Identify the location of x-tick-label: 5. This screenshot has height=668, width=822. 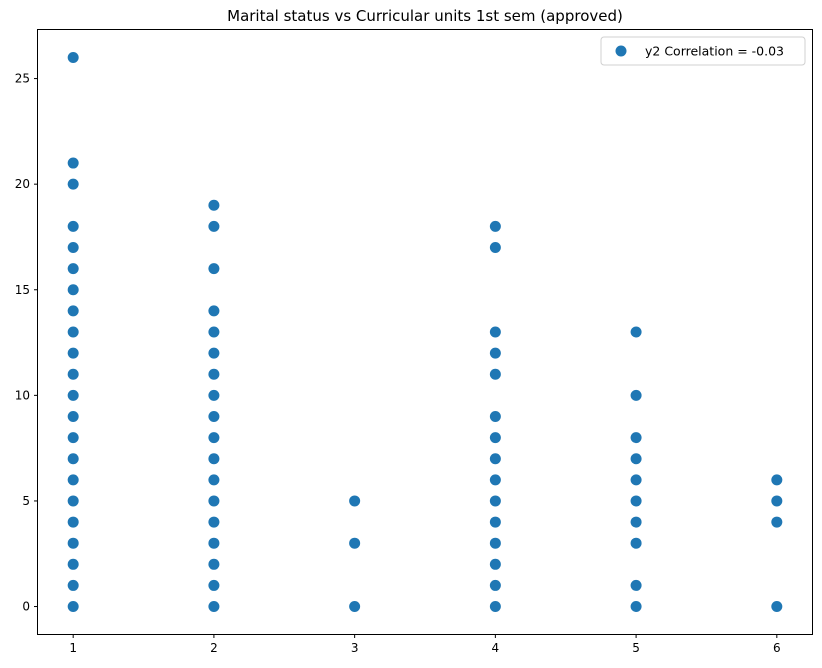
(636, 648).